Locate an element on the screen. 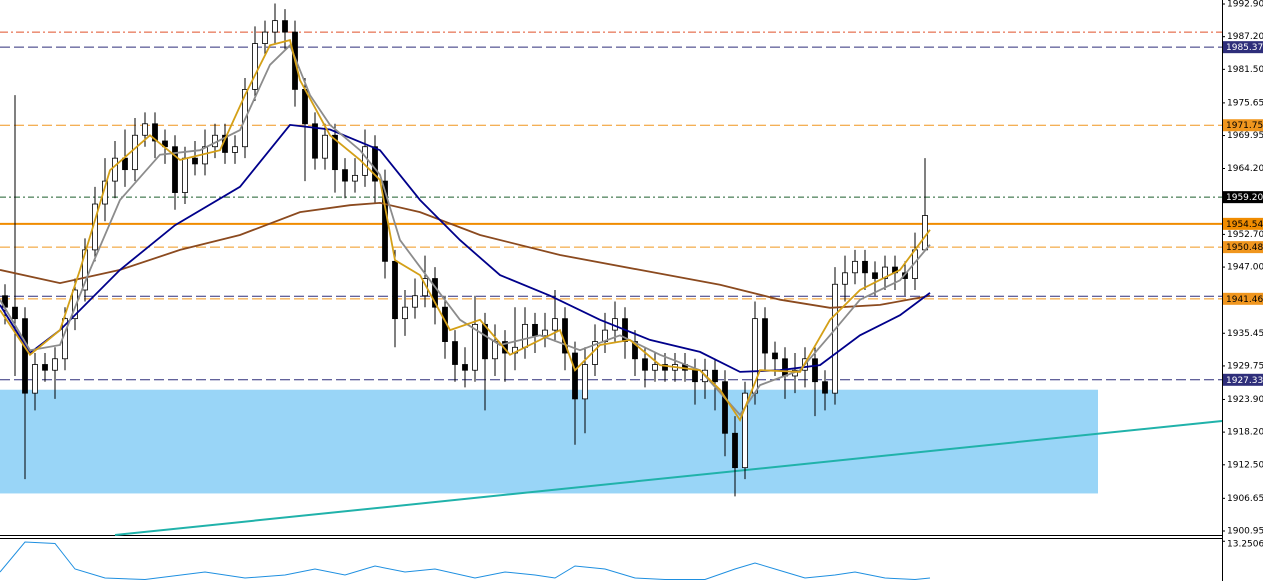 The height and width of the screenshot is (581, 1263). level-label: 1959.20 is located at coordinates (1244, 198).